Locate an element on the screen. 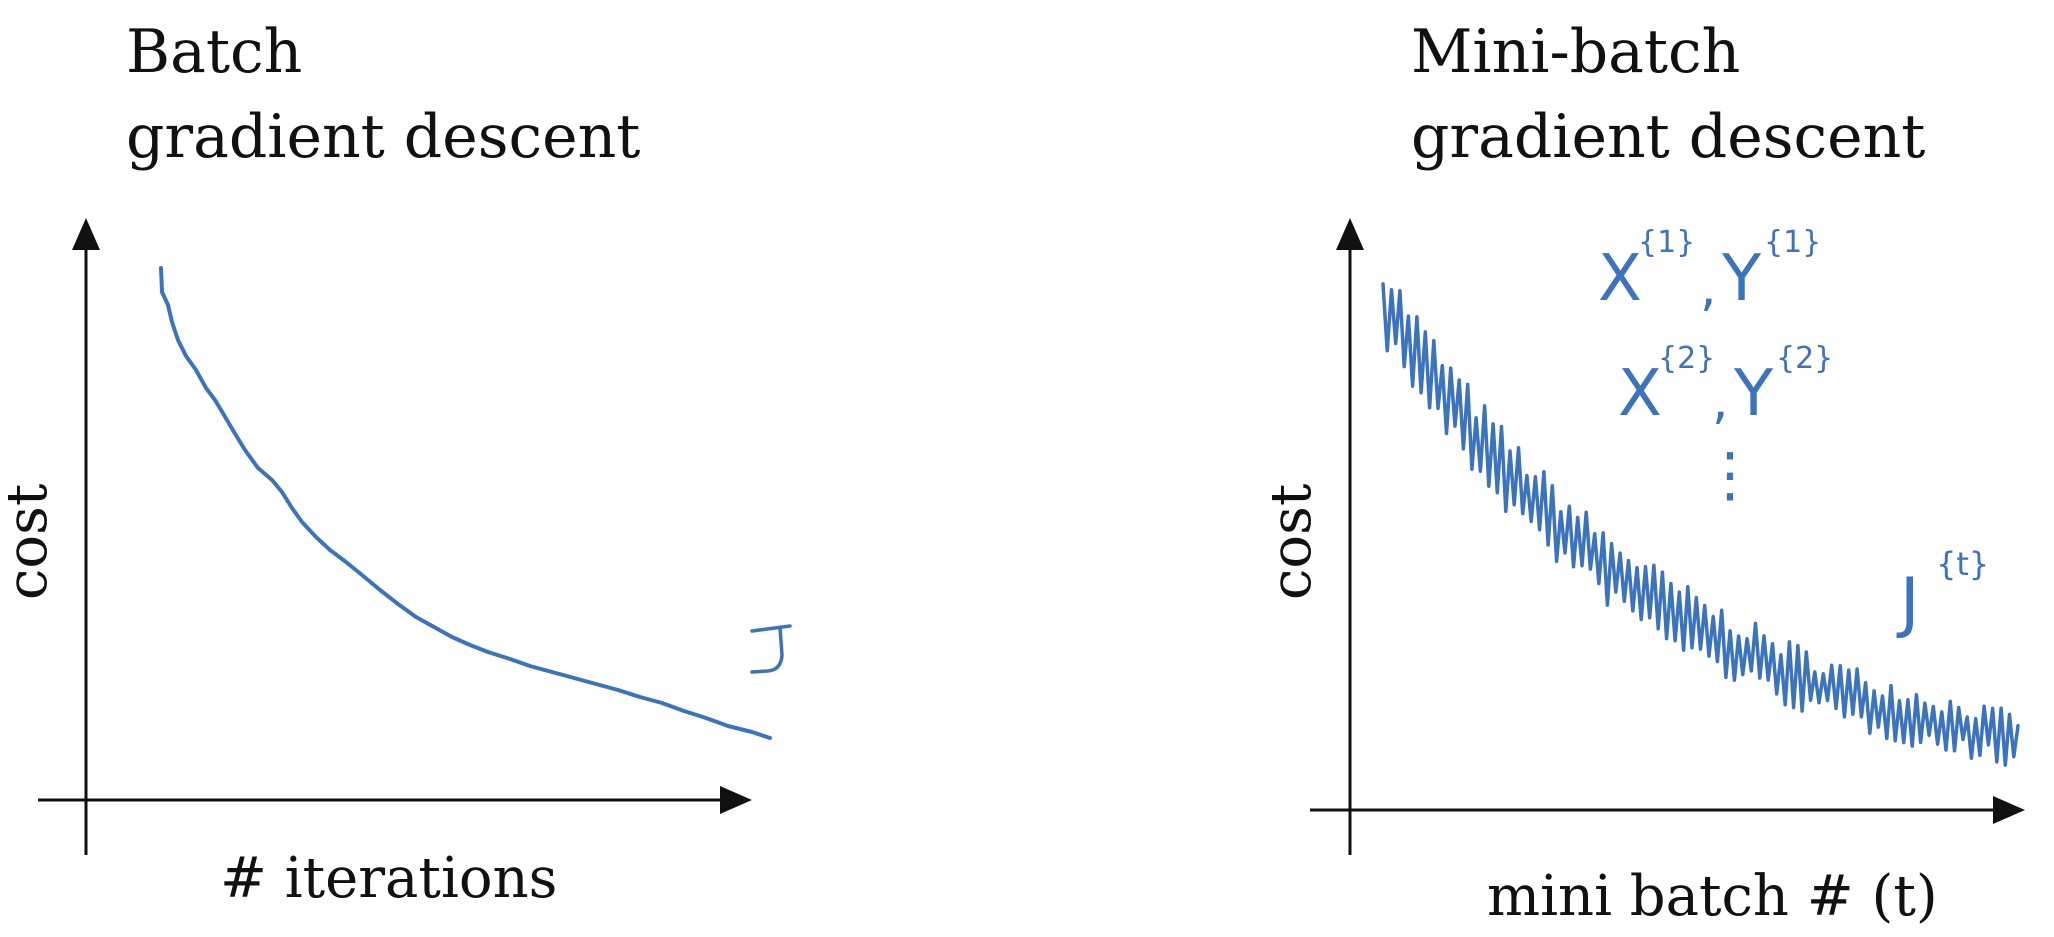 This screenshot has width=2054, height=937. batch-x-axis-arrow is located at coordinates (736, 800).